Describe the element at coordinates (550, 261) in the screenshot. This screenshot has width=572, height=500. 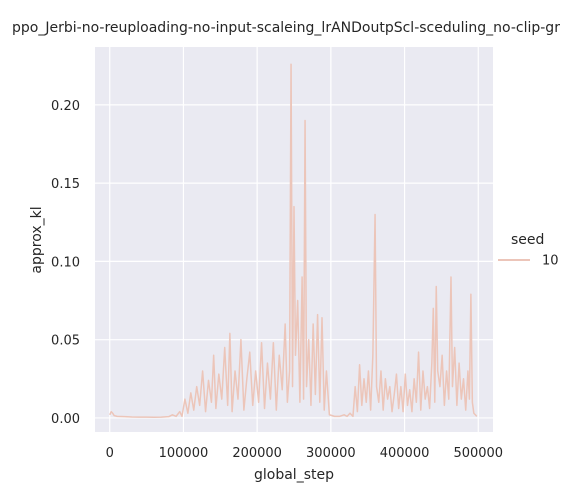
I see `legend-label-10: 10` at that location.